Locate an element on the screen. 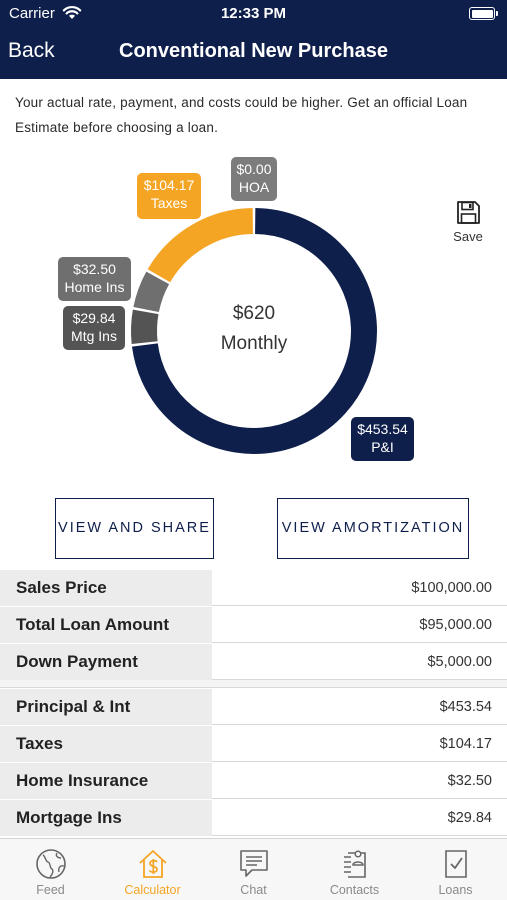 The height and width of the screenshot is (900, 507). bottom-tab-bar: Feed Calculator Chat Contacts Loans is located at coordinates (253, 869).